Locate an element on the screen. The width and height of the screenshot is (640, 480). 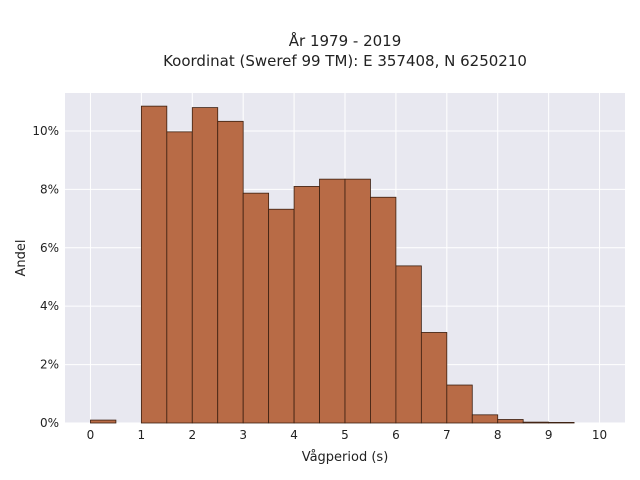
y-axis-label: Andel is located at coordinates (21, 258).